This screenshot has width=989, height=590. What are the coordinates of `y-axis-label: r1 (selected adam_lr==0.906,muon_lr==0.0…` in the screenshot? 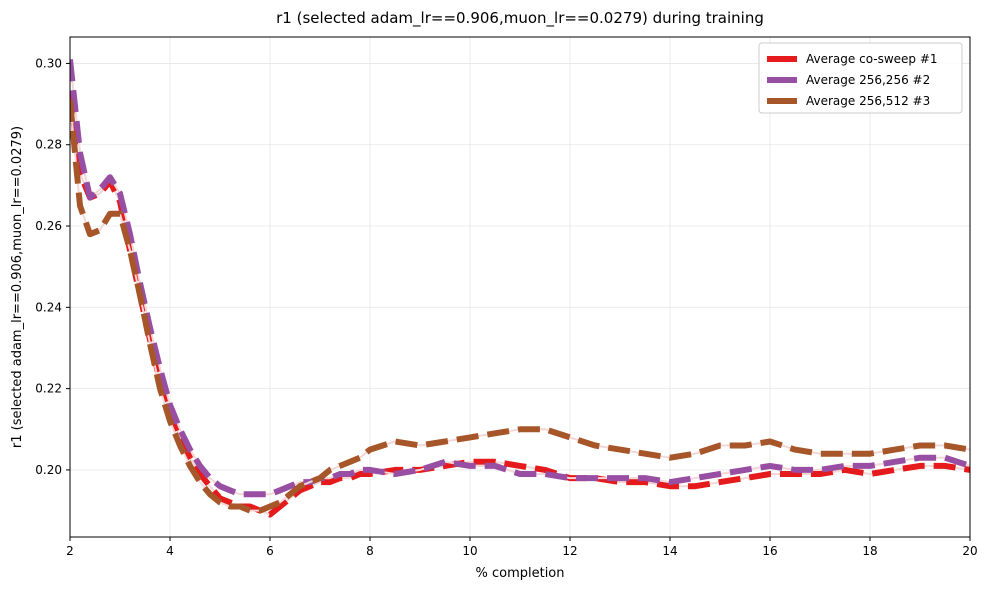 It's located at (17, 287).